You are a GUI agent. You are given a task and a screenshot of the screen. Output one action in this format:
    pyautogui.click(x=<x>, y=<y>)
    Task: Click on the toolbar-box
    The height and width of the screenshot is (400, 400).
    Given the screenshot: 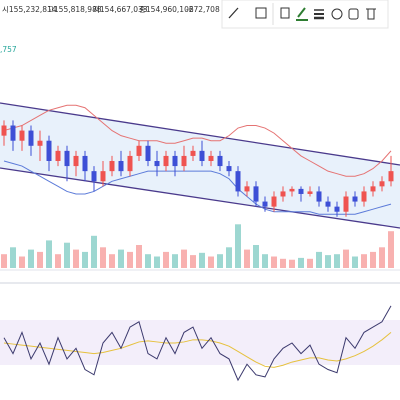 What is the action you would take?
    pyautogui.click(x=305, y=14)
    